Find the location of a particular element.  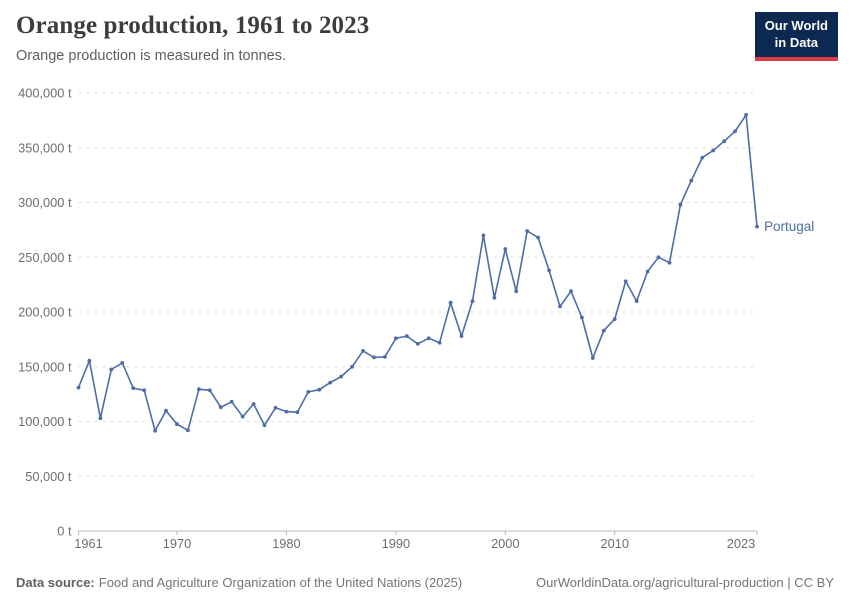

y-tick-label: 300,000 t is located at coordinates (45, 202).